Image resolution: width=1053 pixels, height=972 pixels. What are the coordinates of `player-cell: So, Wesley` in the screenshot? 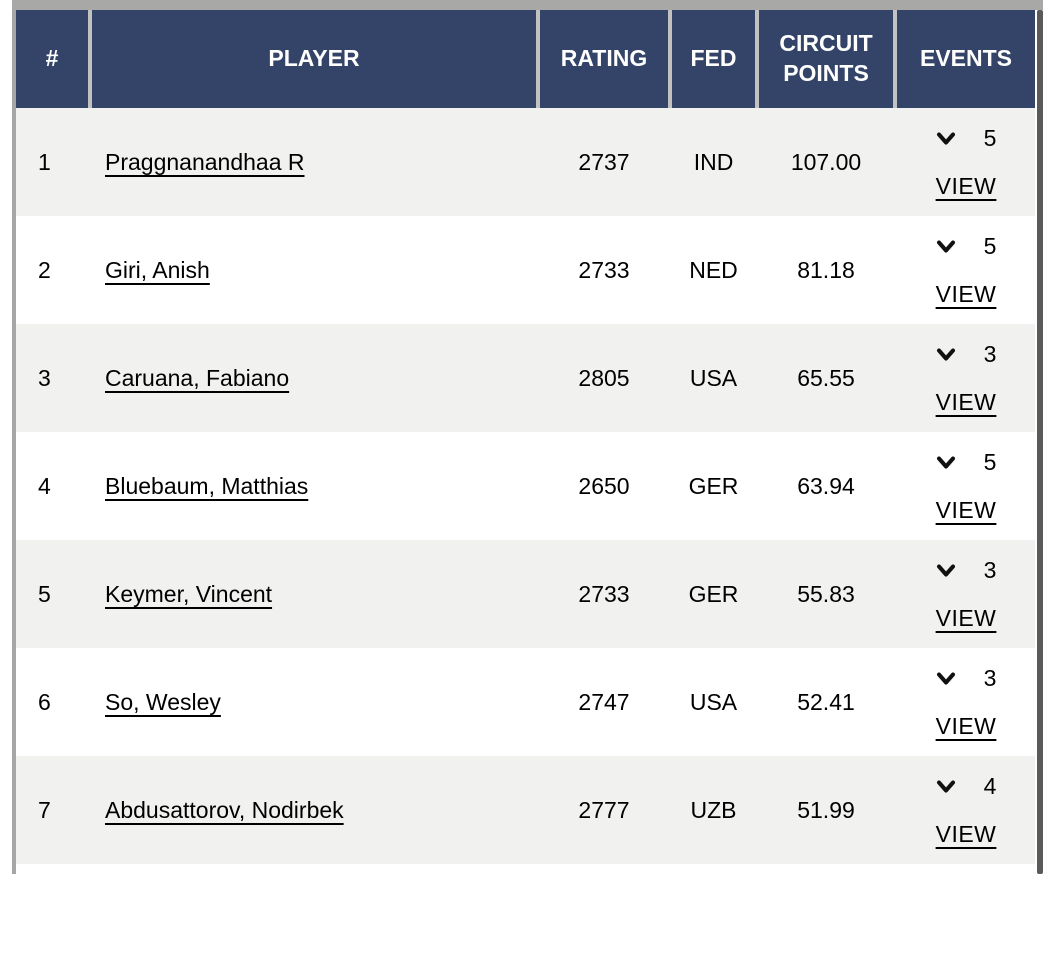 It's located at (314, 702).